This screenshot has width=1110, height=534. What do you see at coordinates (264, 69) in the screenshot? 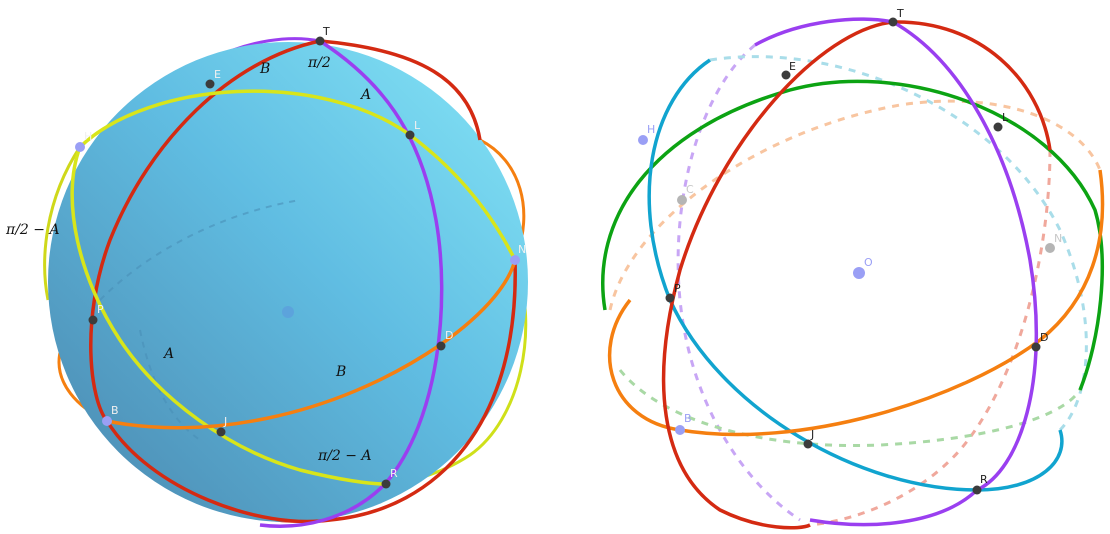
I see `label-arc-B-top: B` at bounding box center [264, 69].